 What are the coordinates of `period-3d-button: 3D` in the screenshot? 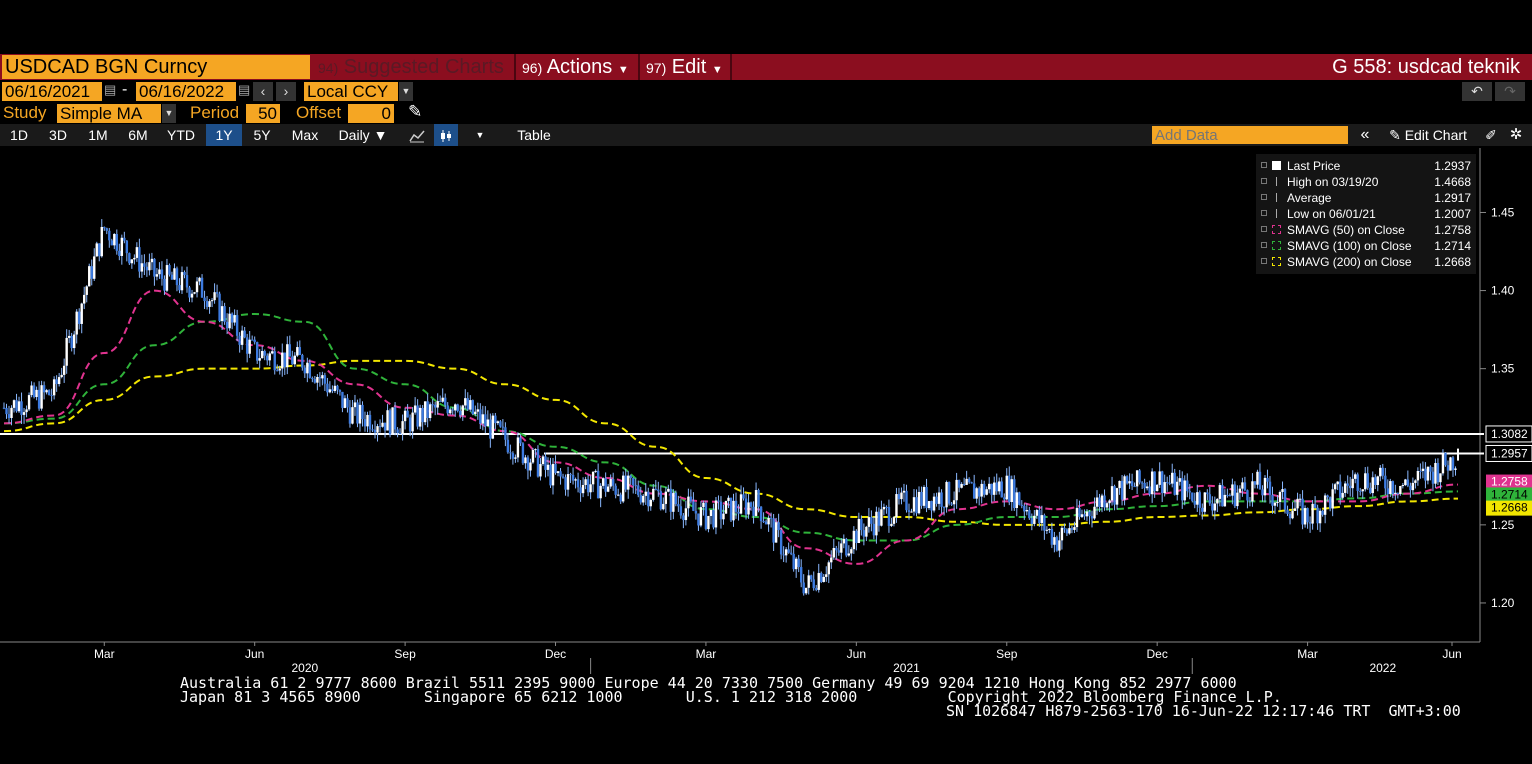 It's located at (58, 135).